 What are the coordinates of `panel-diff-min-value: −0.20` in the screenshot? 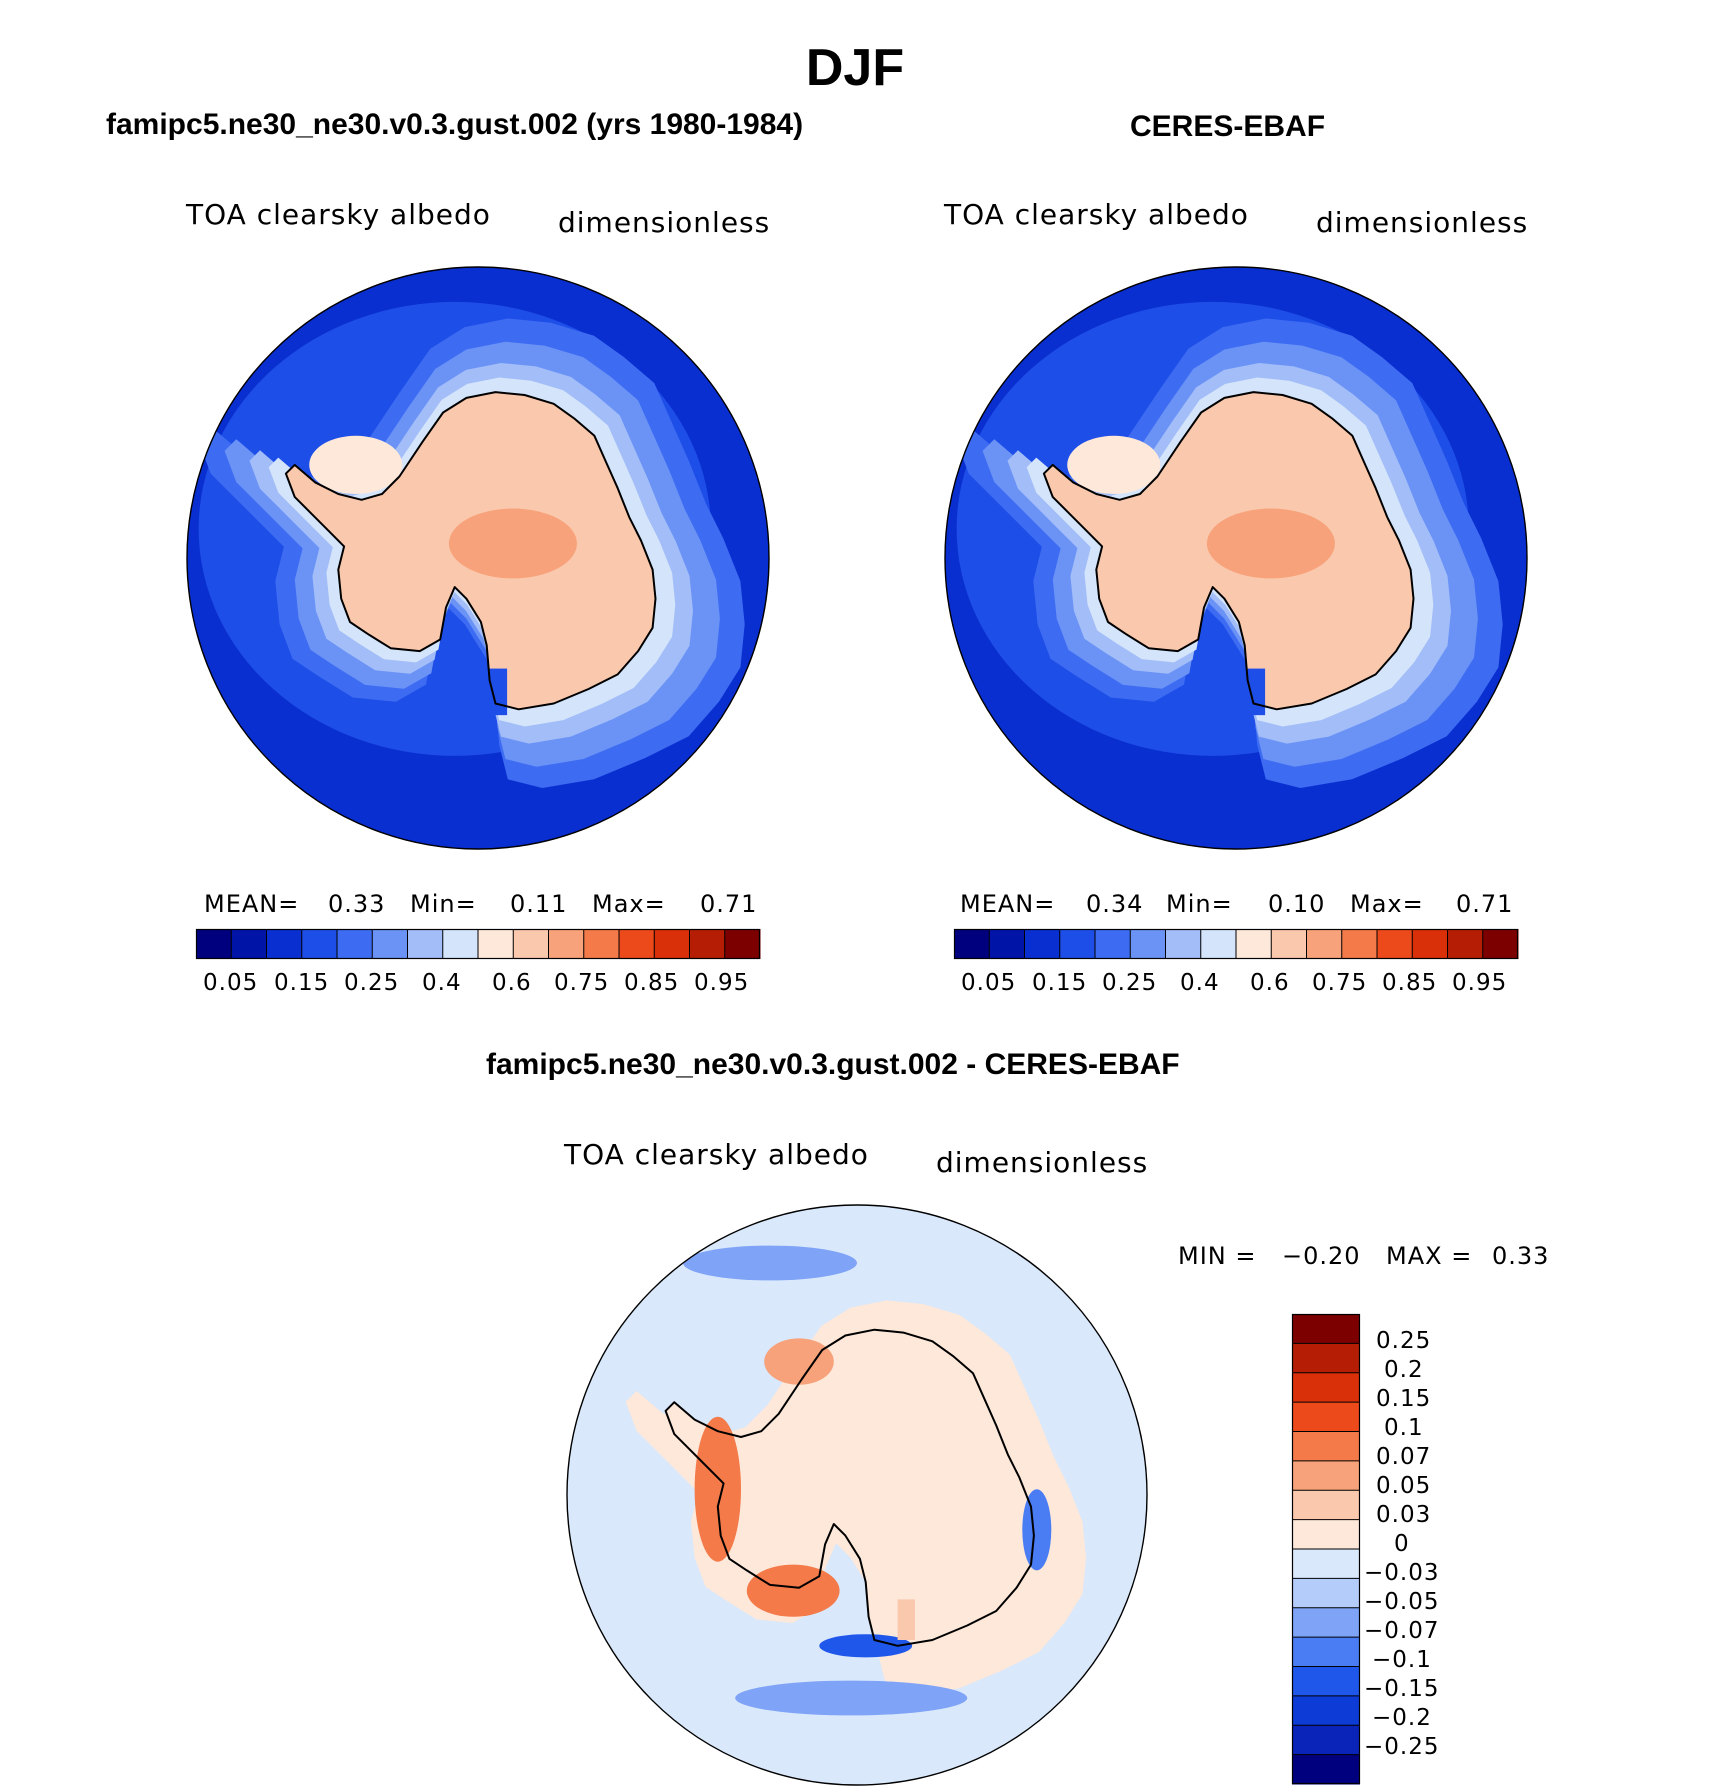 It's located at (1321, 1256).